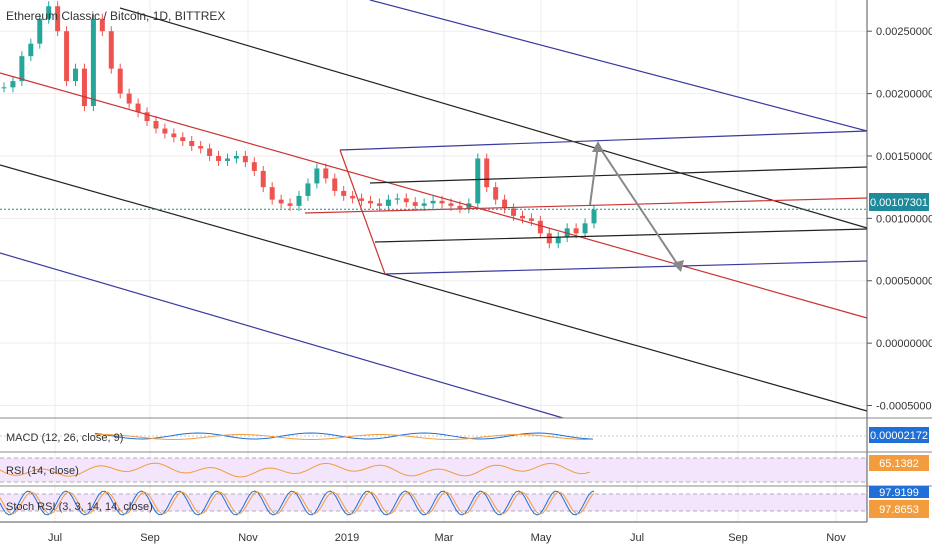 The width and height of the screenshot is (932, 555). Describe the element at coordinates (444, 538) in the screenshot. I see `x-tick-label: Mar` at that location.